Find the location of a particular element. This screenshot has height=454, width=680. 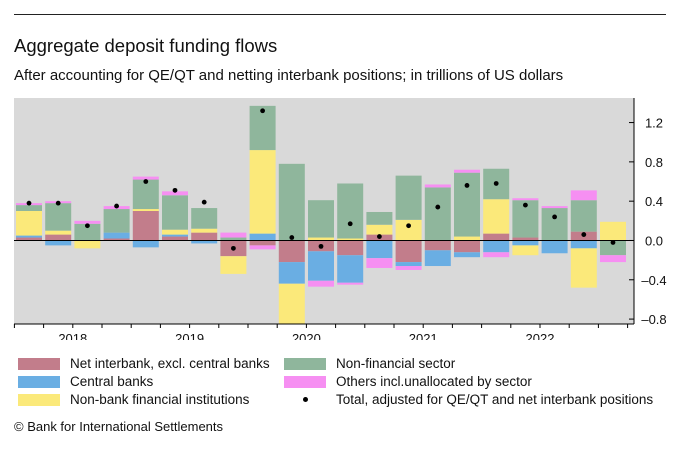

bar-segment-nonfinancial-2020Q2 is located at coordinates (291, 202).